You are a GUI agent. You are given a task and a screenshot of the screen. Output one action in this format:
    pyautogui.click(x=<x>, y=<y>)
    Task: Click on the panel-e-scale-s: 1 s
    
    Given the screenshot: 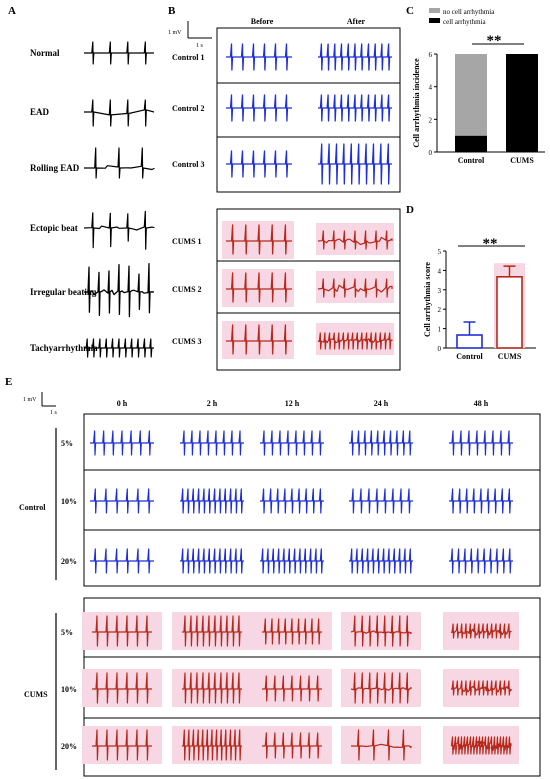 What is the action you would take?
    pyautogui.click(x=54, y=413)
    